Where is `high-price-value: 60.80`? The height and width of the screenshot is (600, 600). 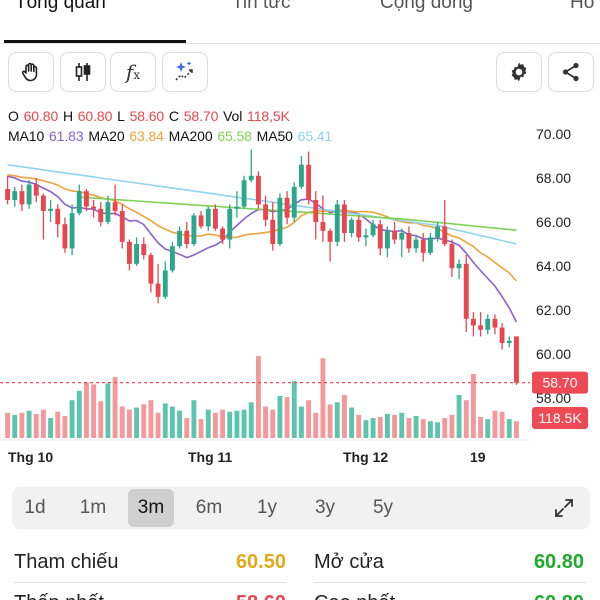
high-price-value: 60.80 is located at coordinates (541, 596).